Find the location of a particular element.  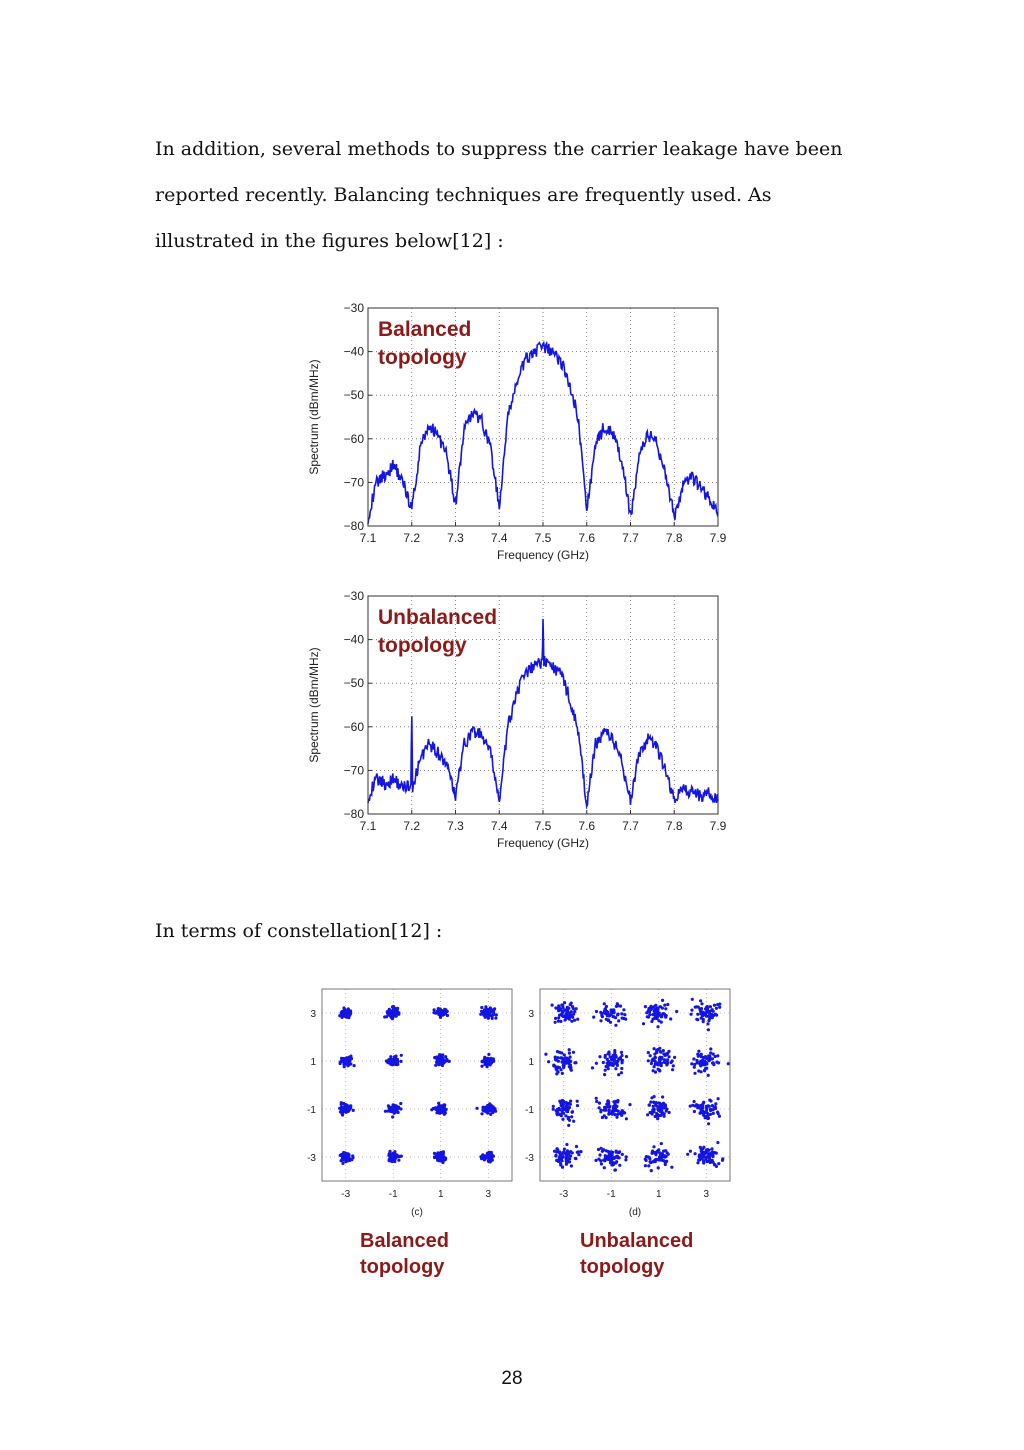

balanced-tick-label-x: 7.6 is located at coordinates (586, 538).